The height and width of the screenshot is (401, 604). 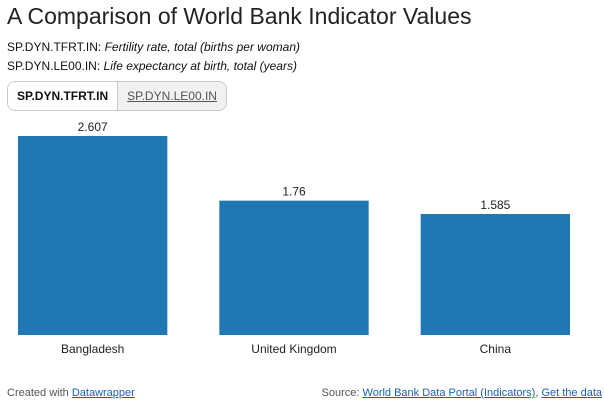 I want to click on footer-credit: Created with Datawrapper, so click(x=71, y=393).